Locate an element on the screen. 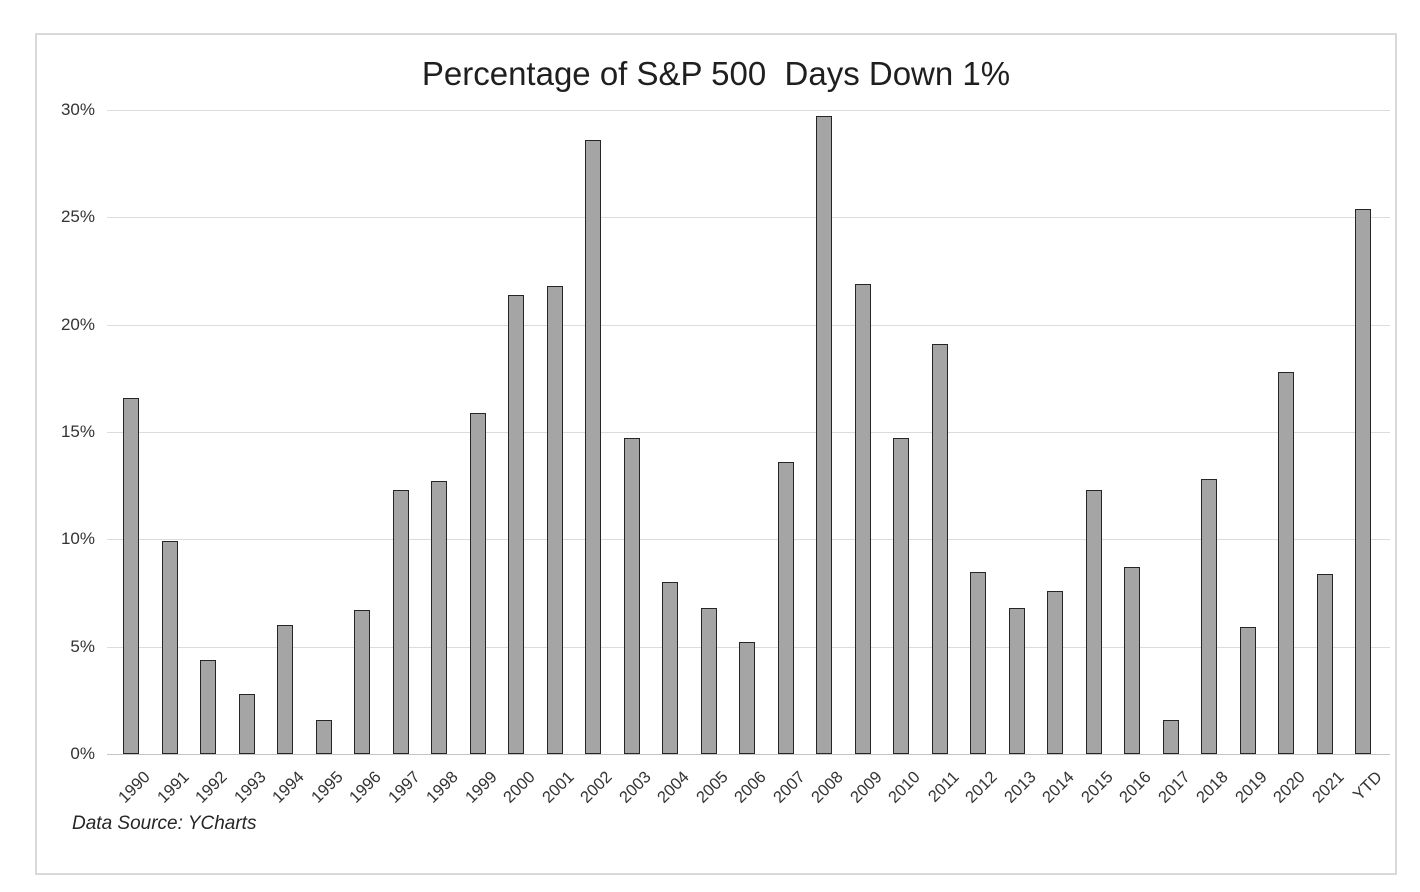  bar-2015 is located at coordinates (1093, 621).